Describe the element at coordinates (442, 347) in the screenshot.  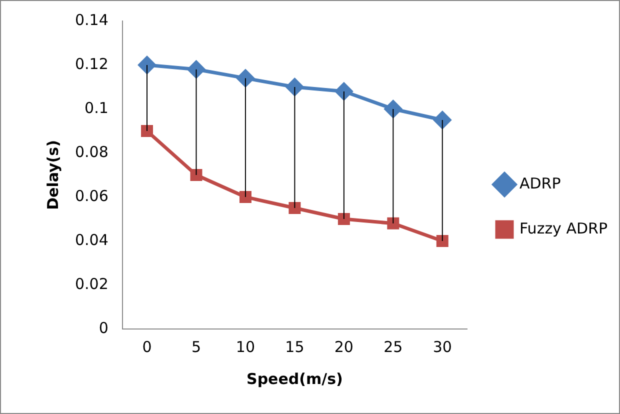
I see `x-tick-label: 30` at that location.